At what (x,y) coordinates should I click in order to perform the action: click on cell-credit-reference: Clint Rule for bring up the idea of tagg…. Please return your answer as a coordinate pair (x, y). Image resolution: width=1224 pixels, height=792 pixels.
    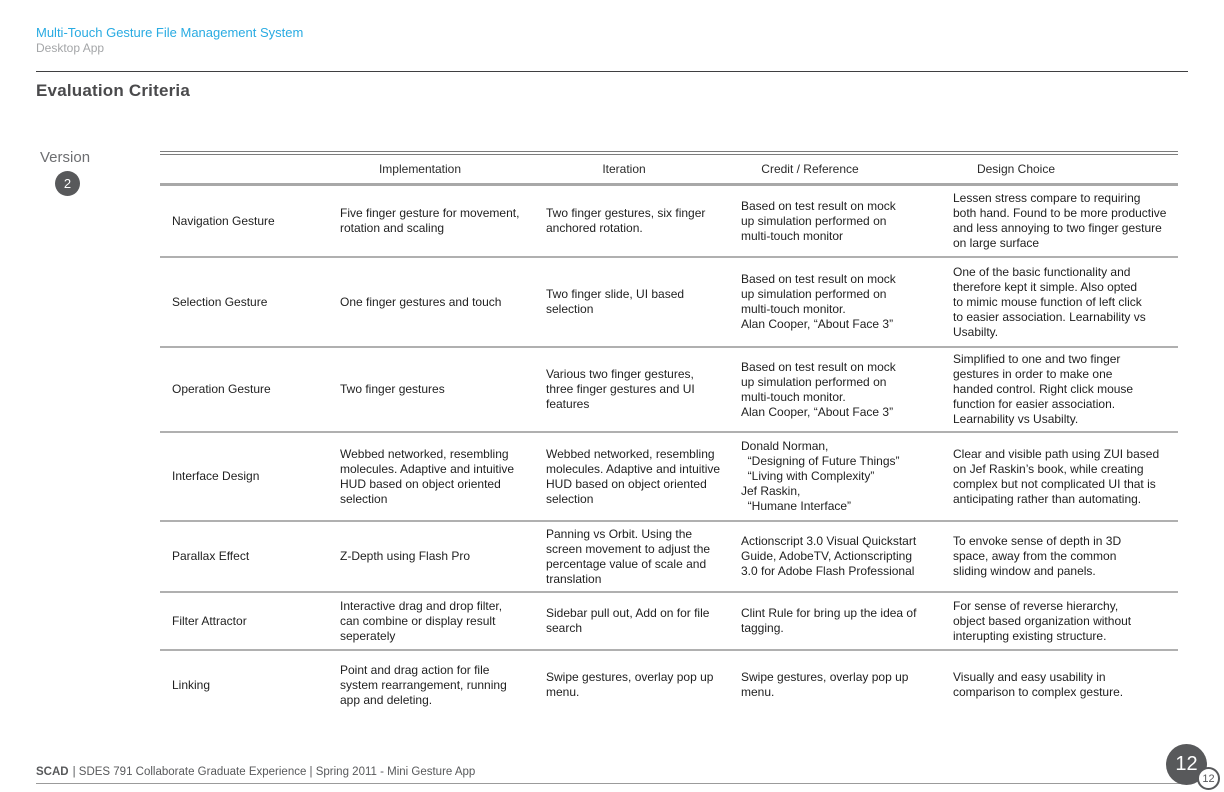
    Looking at the image, I should click on (829, 620).